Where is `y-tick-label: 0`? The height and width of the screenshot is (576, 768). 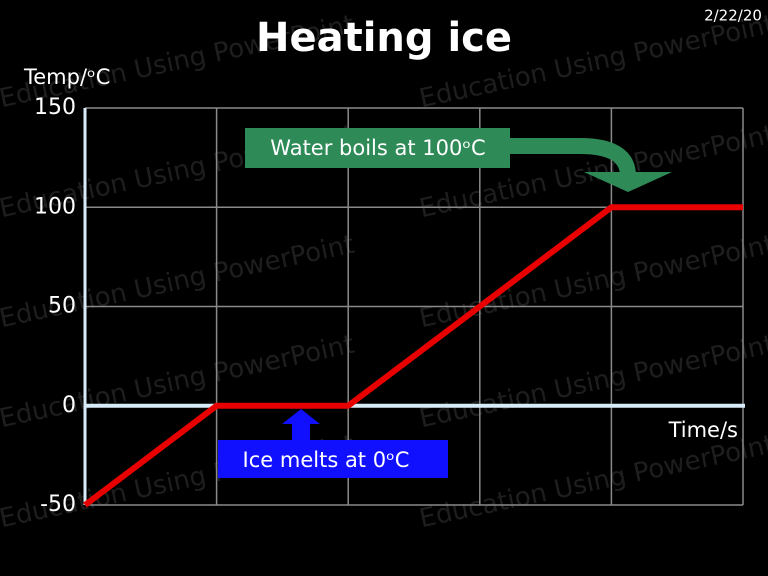
y-tick-label: 0 is located at coordinates (69, 405).